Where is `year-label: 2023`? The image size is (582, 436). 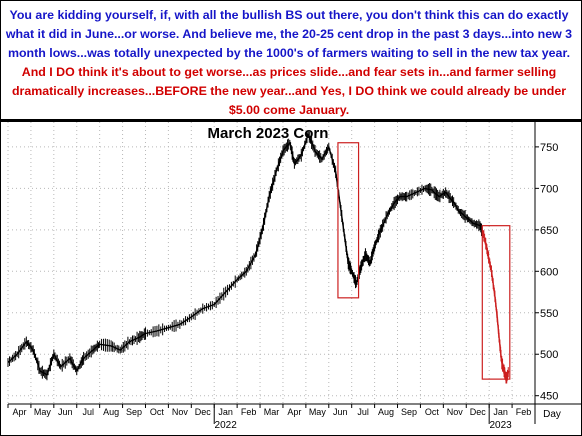
year-label: 2023 is located at coordinates (501, 425).